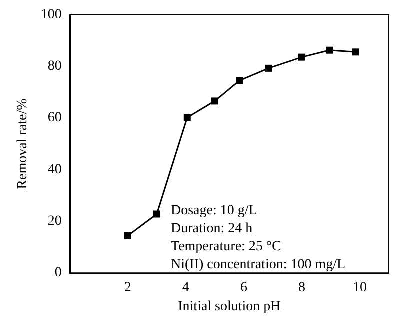 Image resolution: width=400 pixels, height=327 pixels. Describe the element at coordinates (55, 221) in the screenshot. I see `y-tick-label: 20` at that location.